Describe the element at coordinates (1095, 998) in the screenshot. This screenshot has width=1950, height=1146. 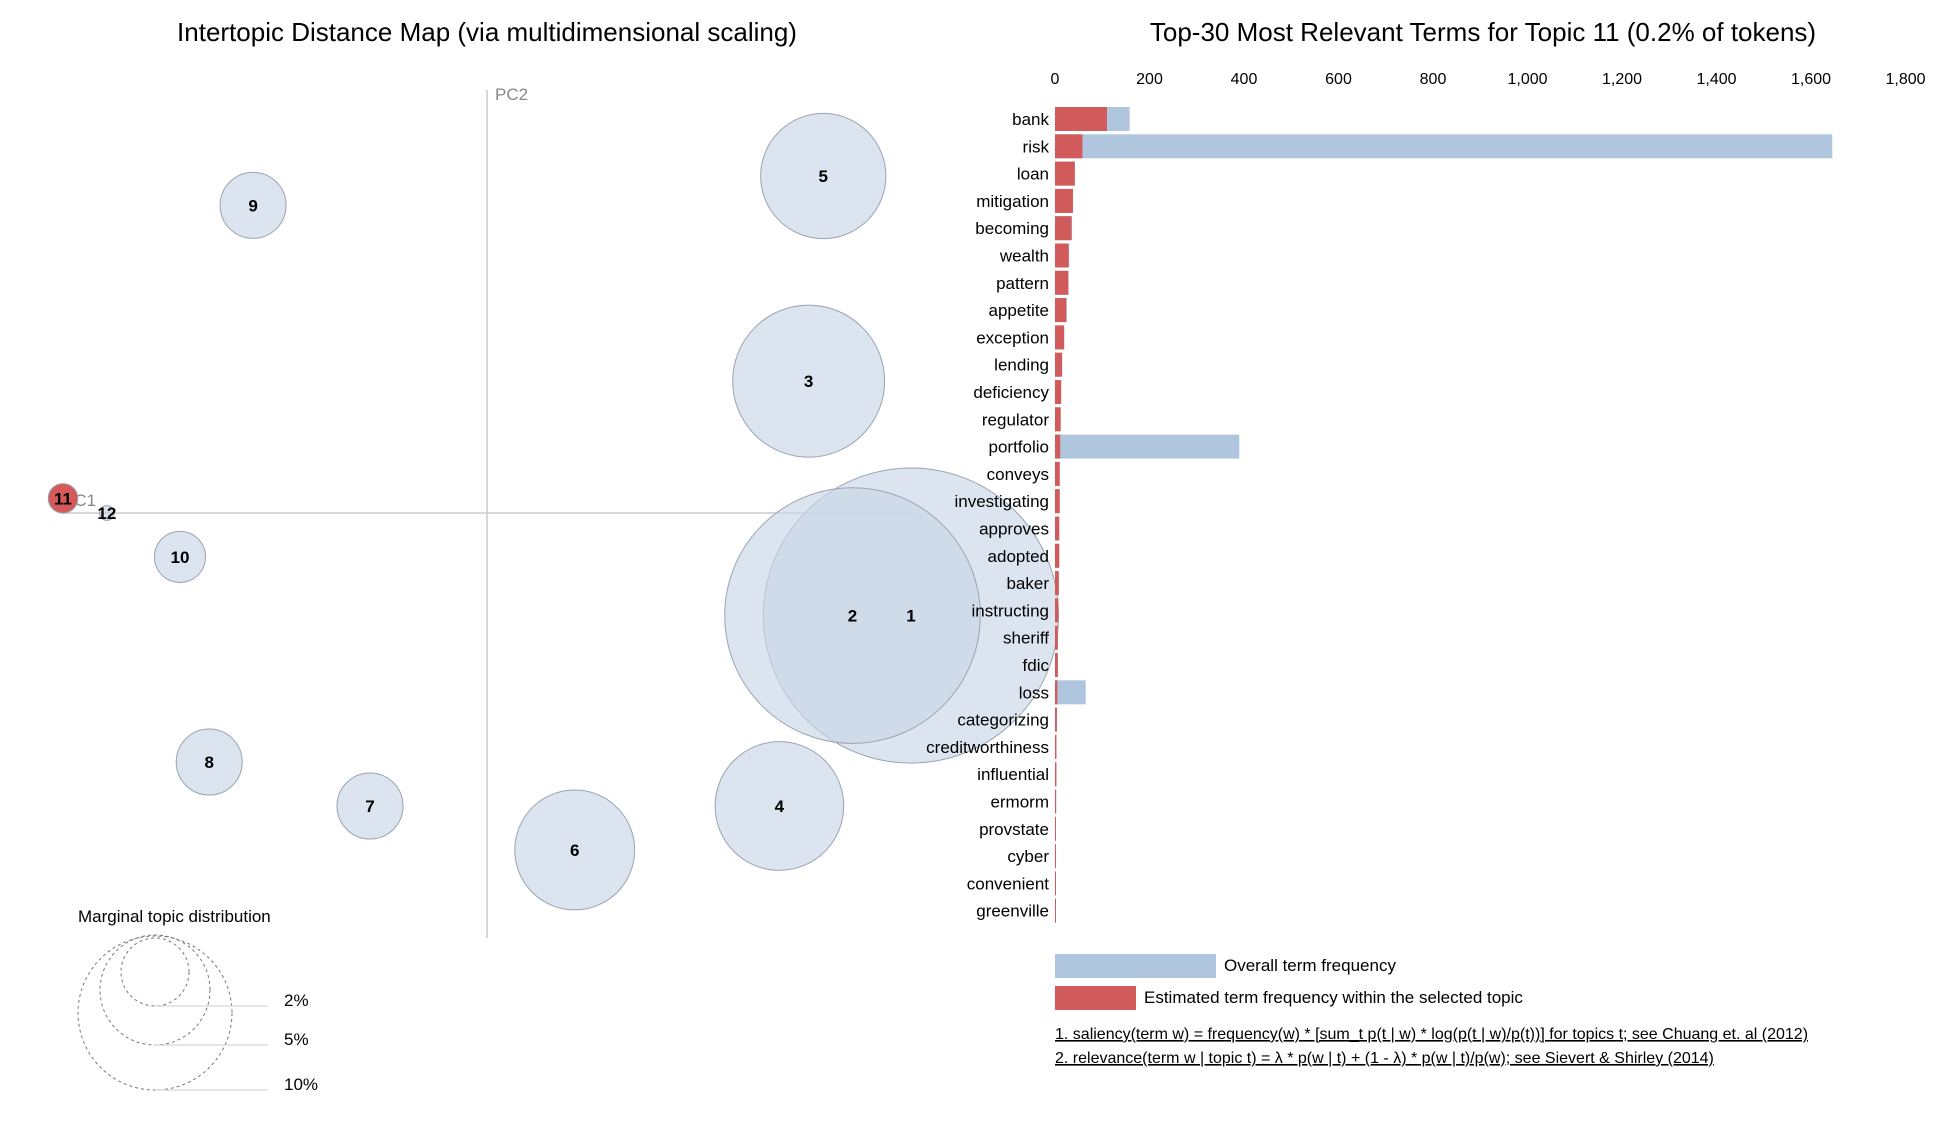
I see `legend-swatch-estimated` at that location.